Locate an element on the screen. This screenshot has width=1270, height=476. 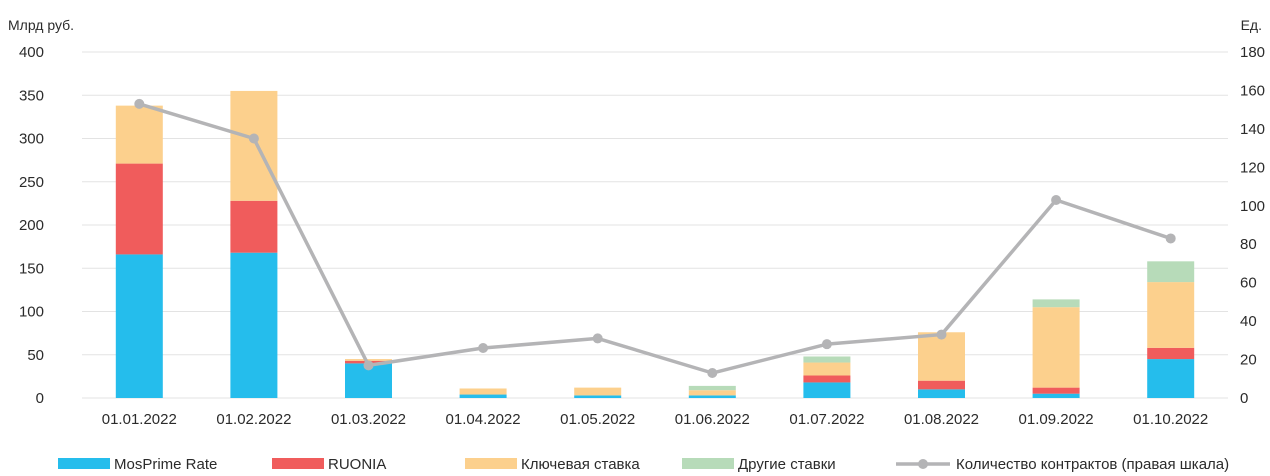
left-tick-label: 0 is located at coordinates (40, 398).